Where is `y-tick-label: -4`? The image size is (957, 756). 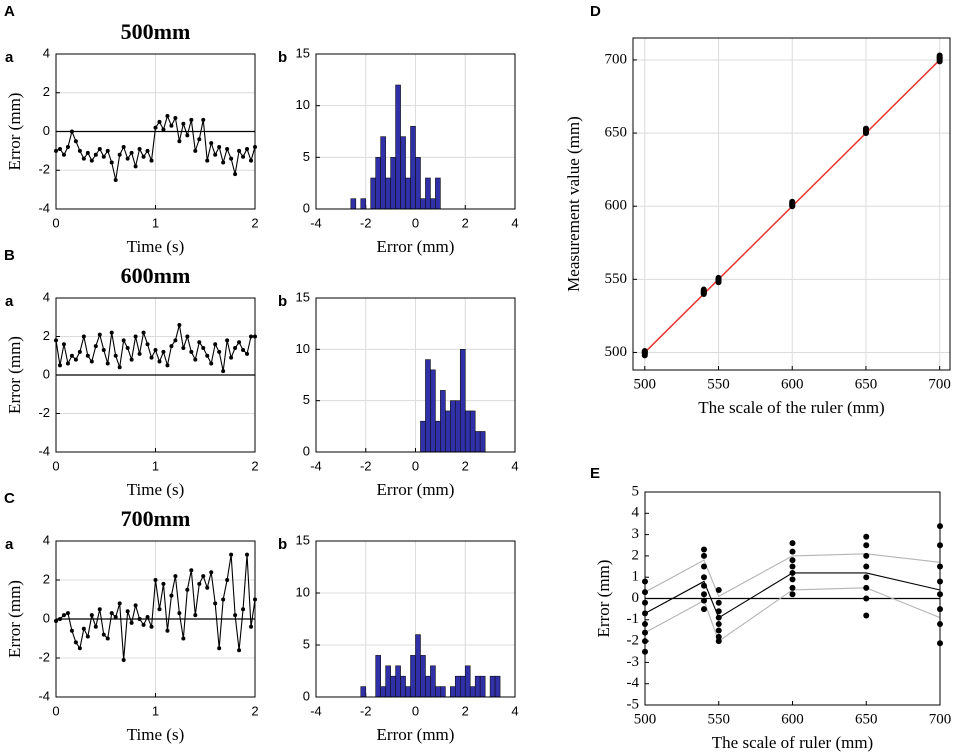 y-tick-label: -4 is located at coordinates (44, 450).